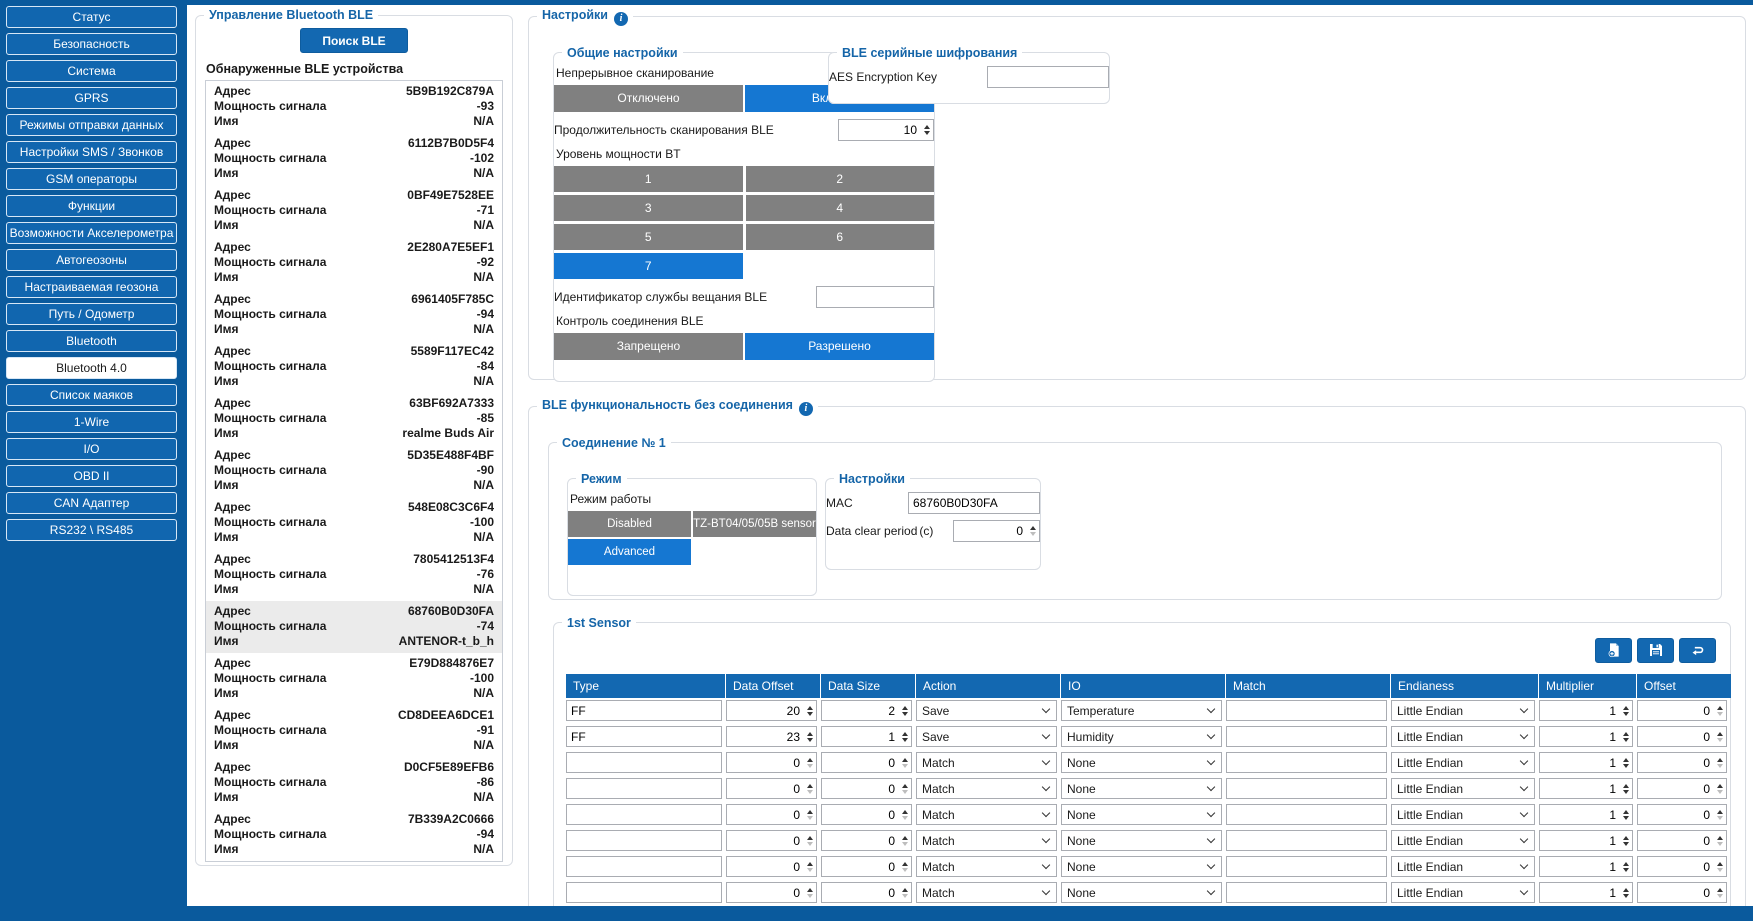  What do you see at coordinates (91, 368) in the screenshot?
I see `sidebar-item-bluetooth-4-0: Bluetooth 4.0` at bounding box center [91, 368].